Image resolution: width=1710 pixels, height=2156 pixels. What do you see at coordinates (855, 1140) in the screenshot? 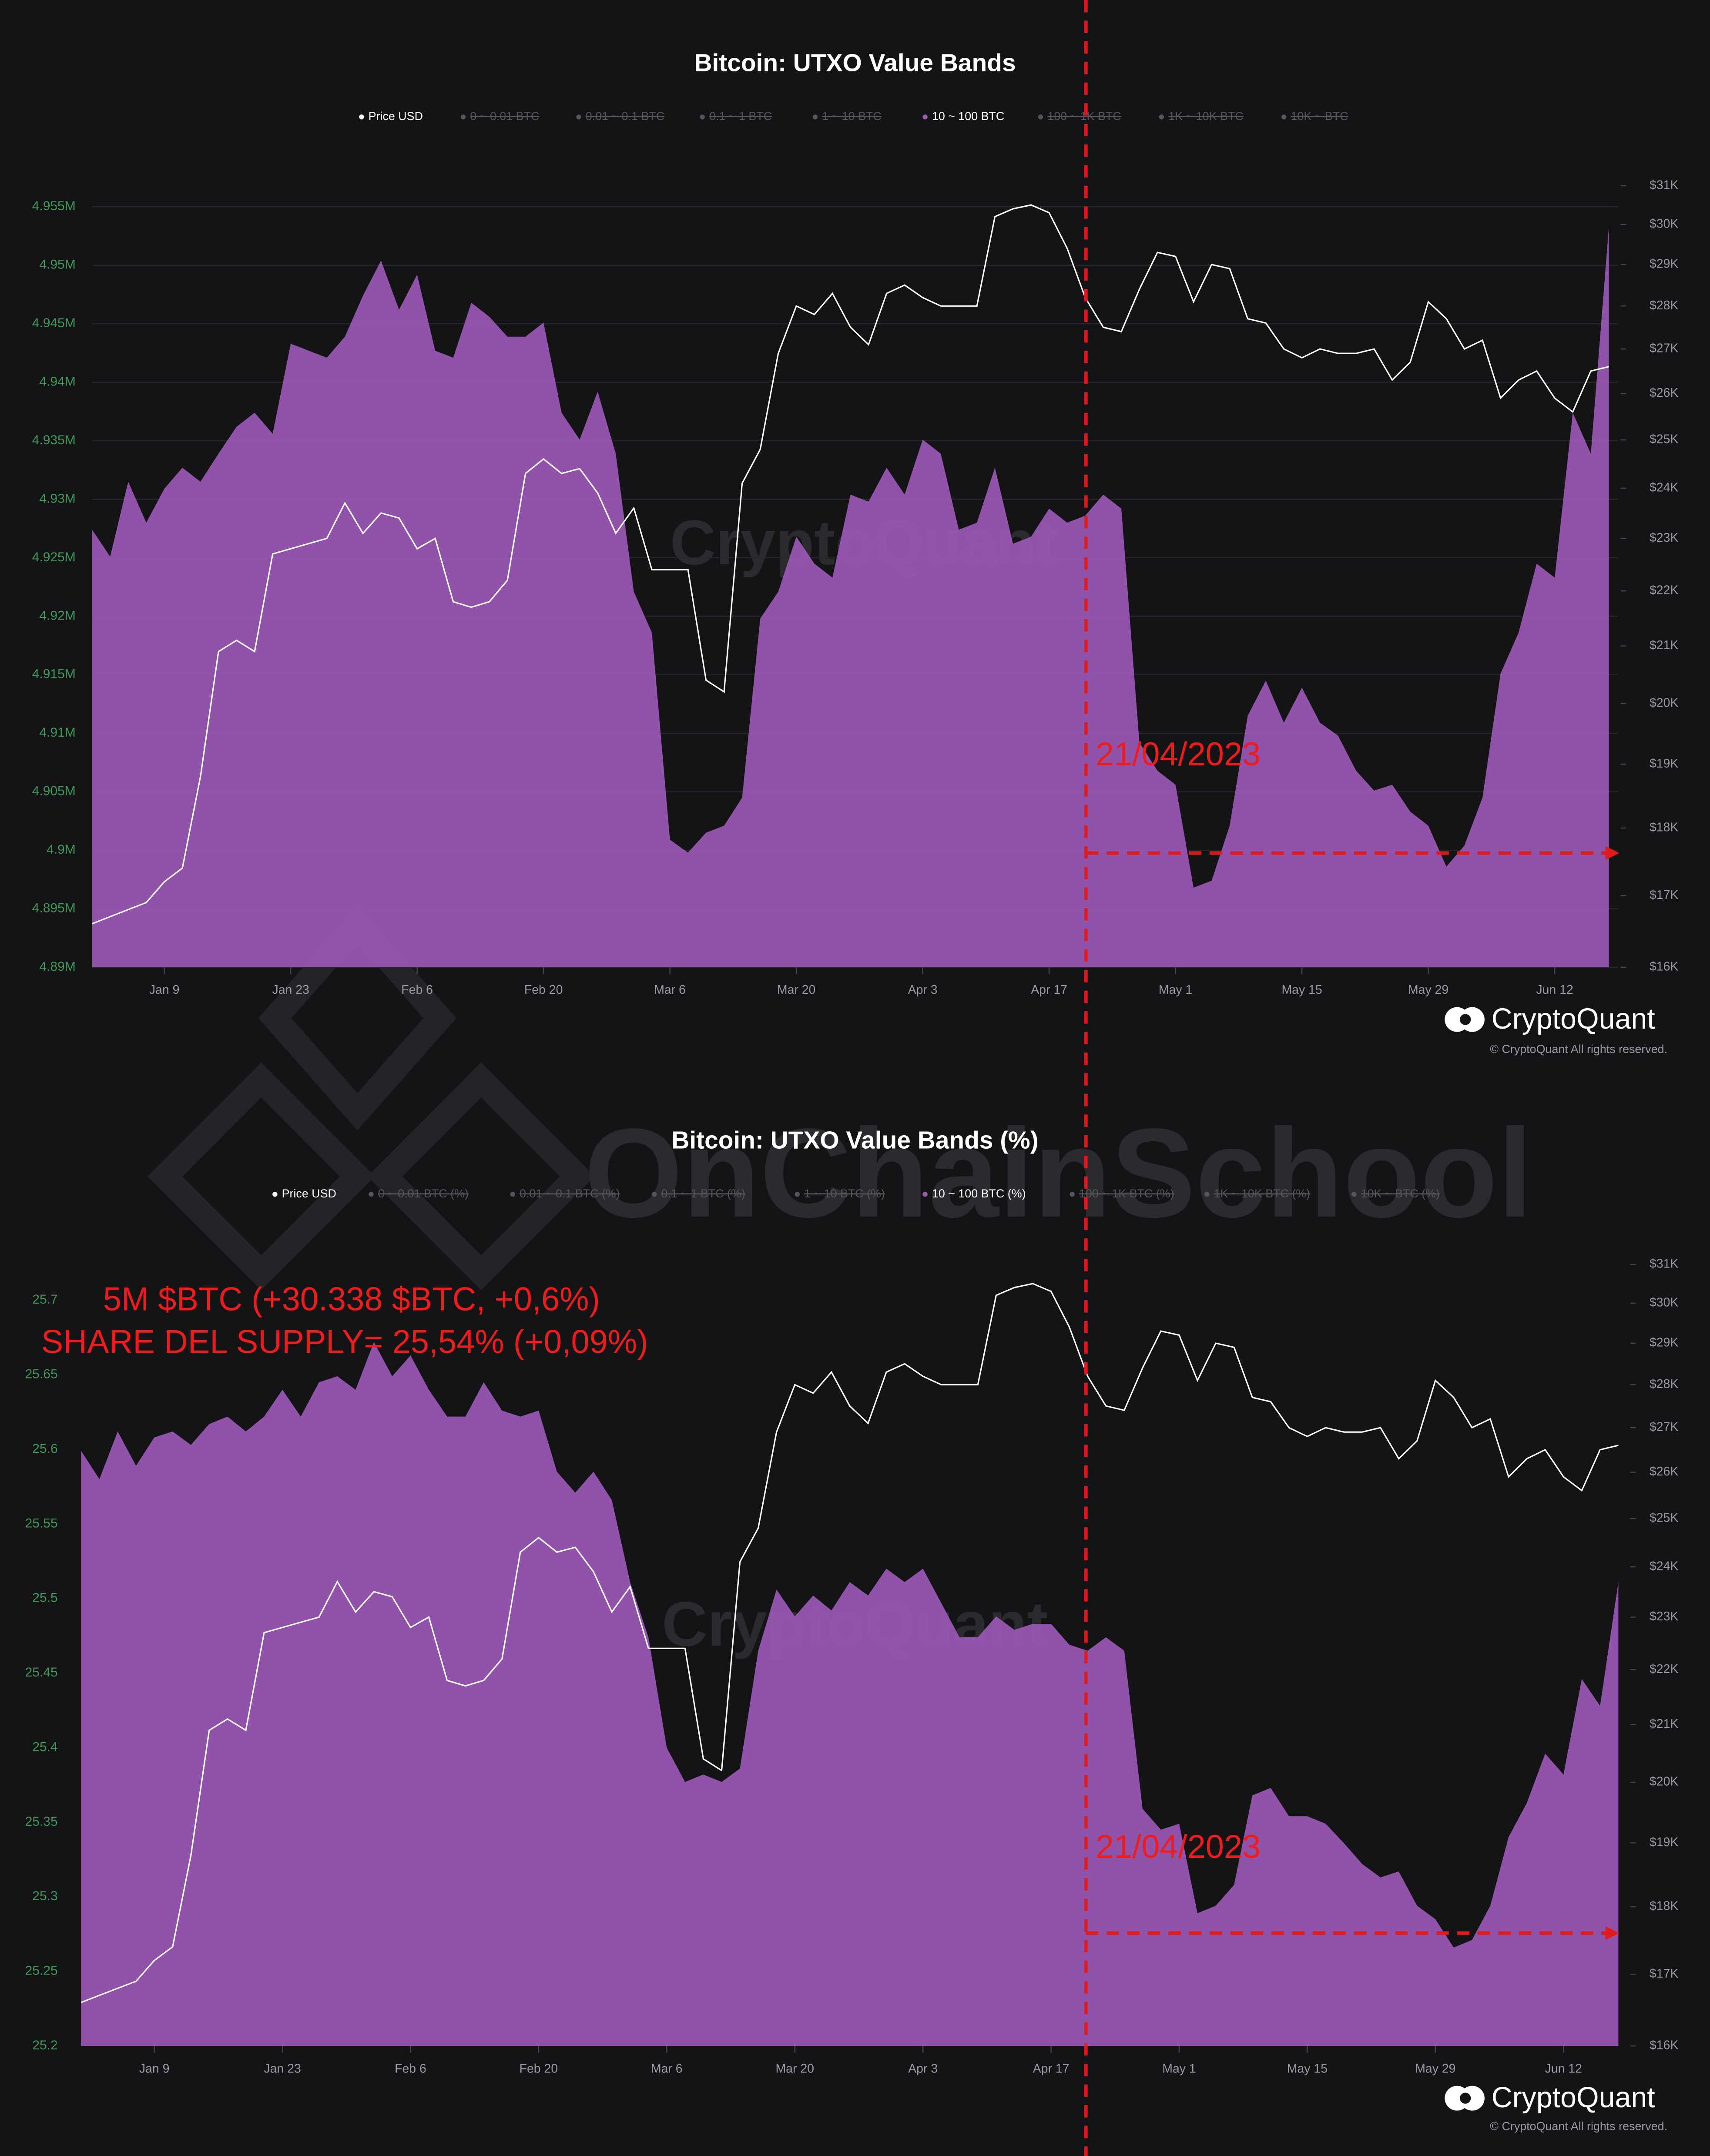
I see `chart-title: Bitcoin: UTXO Value Bands (%)` at bounding box center [855, 1140].